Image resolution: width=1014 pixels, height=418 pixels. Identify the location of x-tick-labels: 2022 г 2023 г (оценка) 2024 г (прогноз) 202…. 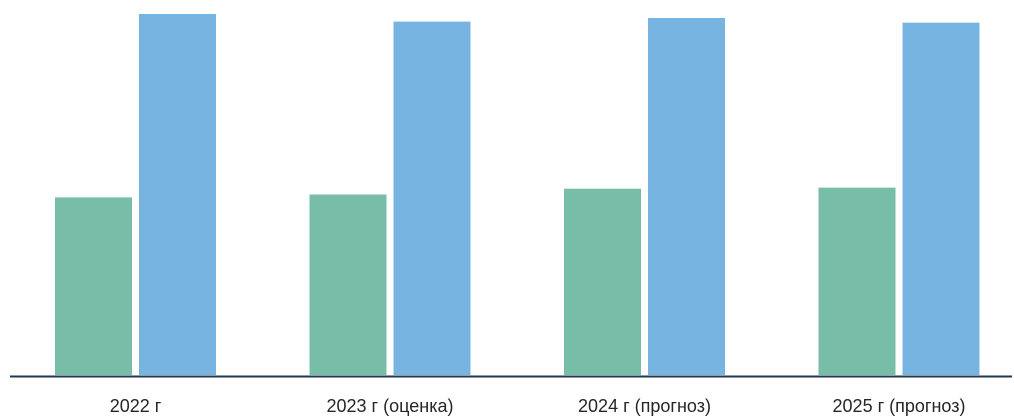
(538, 406).